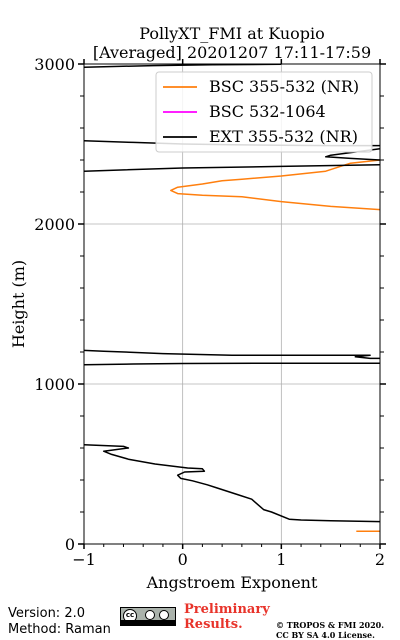 This screenshot has height=640, width=400. What do you see at coordinates (46, 613) in the screenshot?
I see `version-text: Version: 2.0` at bounding box center [46, 613].